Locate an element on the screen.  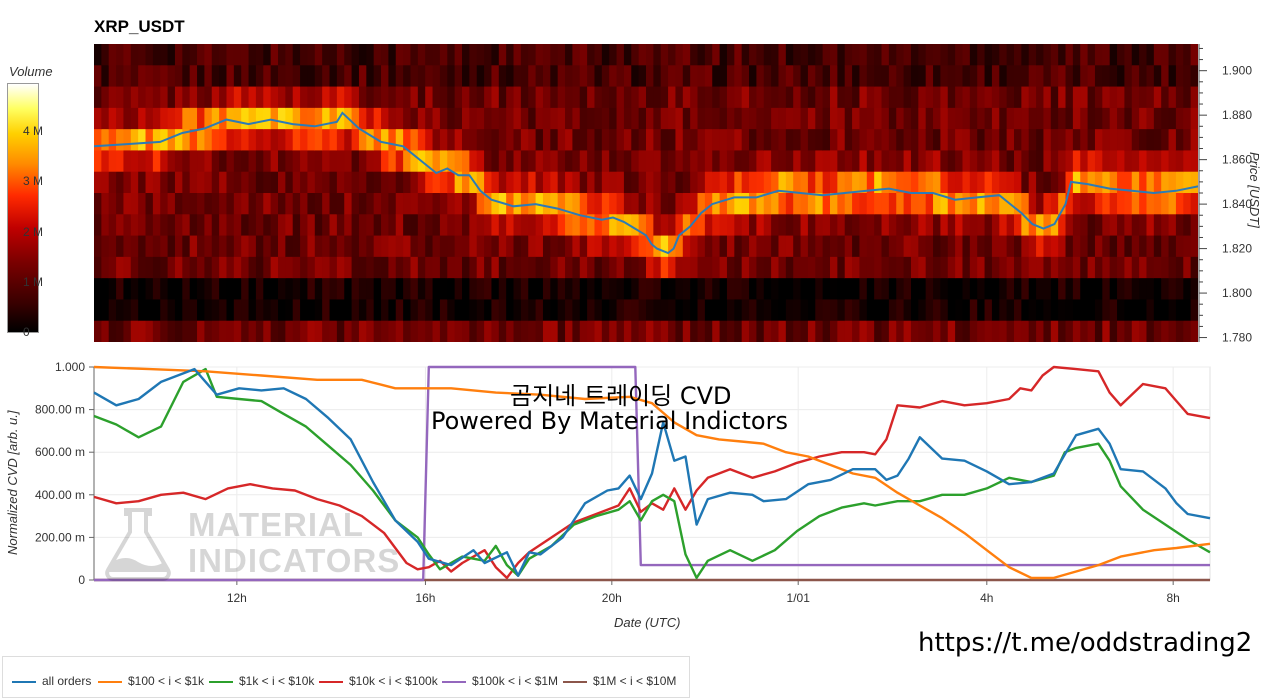
legend-item: $100k < i < $1M is located at coordinates (500, 681).